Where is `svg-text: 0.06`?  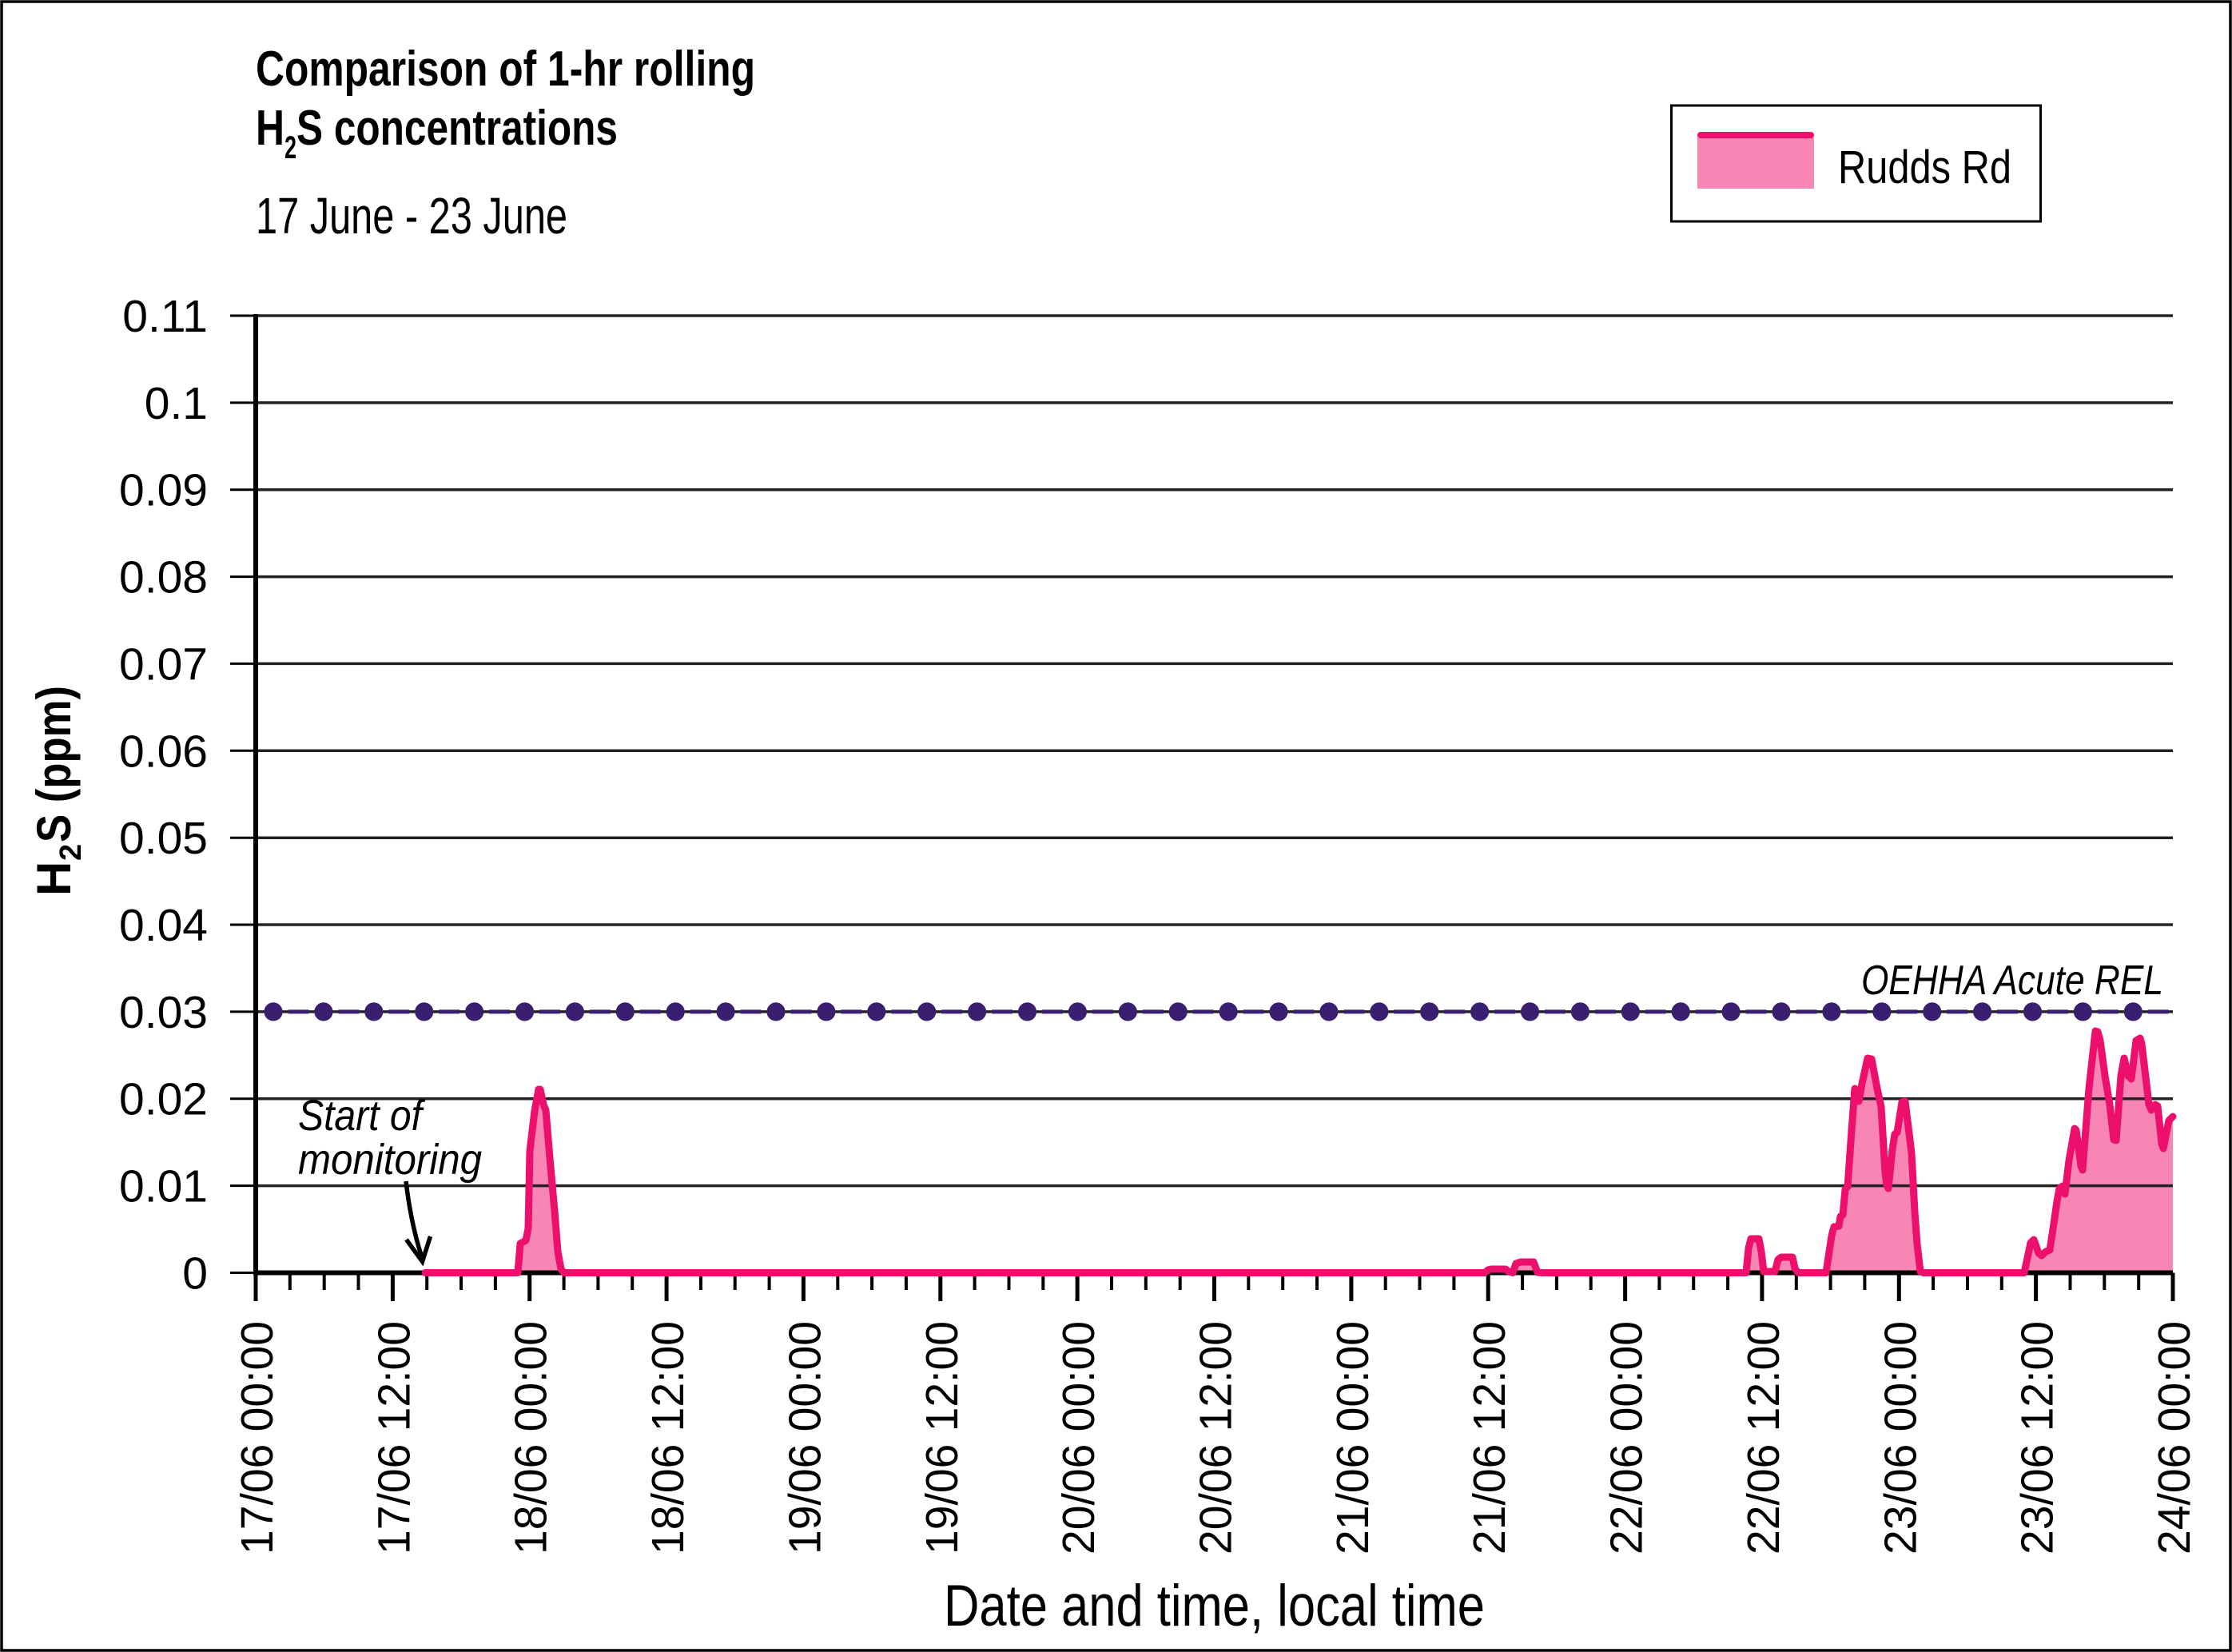 svg-text: 0.06 is located at coordinates (164, 751).